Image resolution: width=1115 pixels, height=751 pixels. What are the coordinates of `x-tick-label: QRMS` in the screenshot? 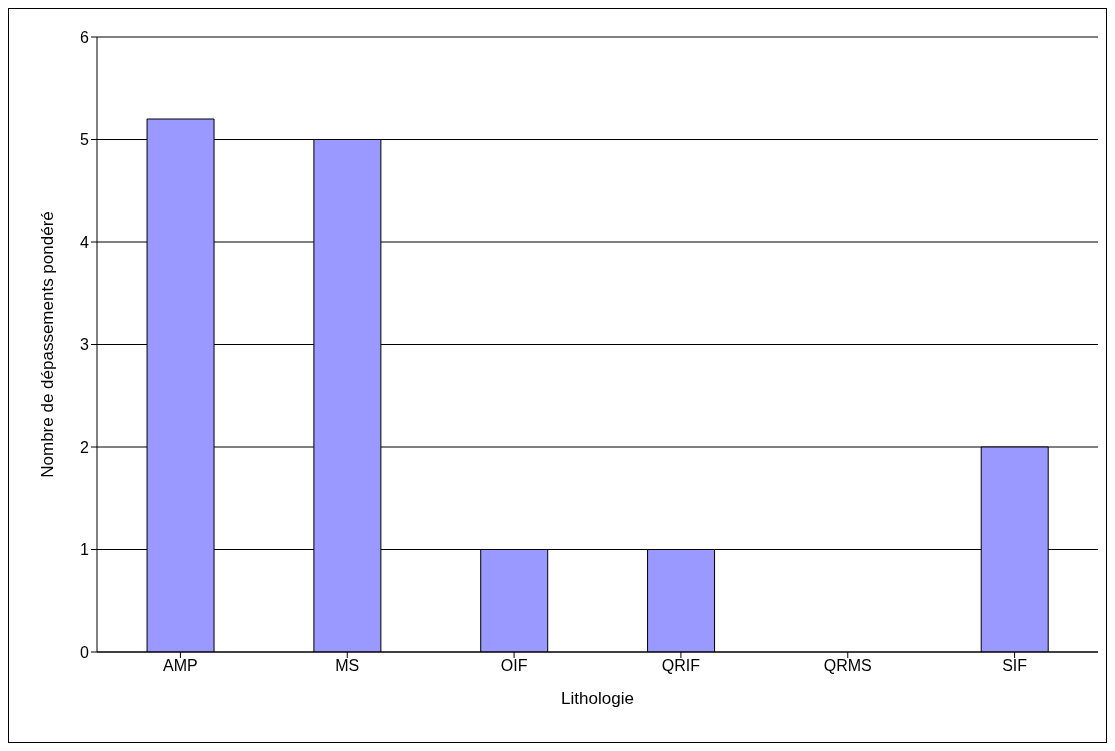 It's located at (847, 666).